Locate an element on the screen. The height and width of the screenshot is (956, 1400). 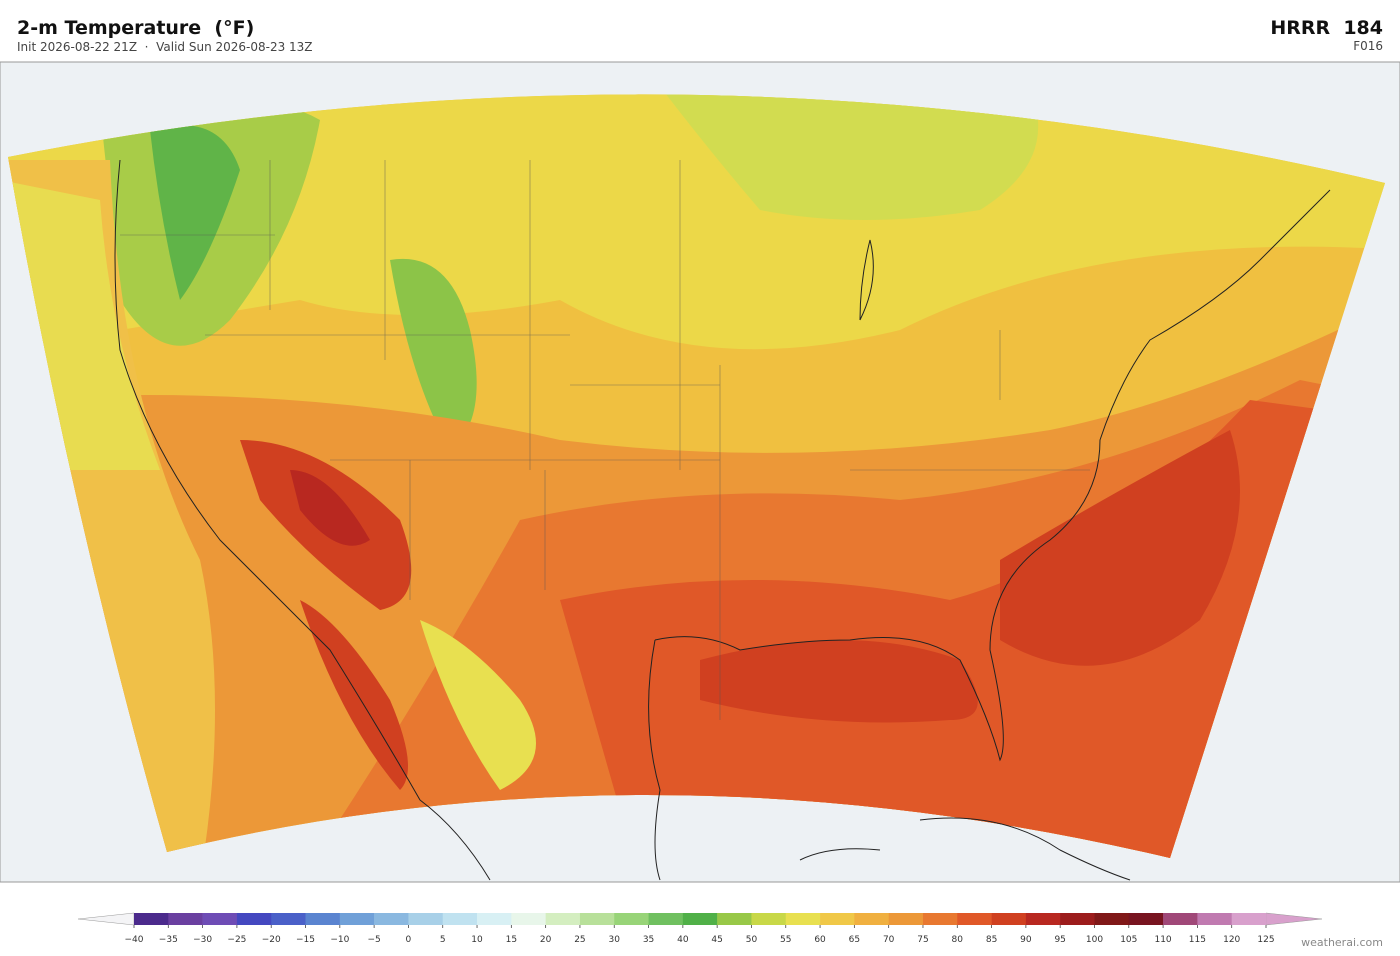
colorbar-over is located at coordinates (1294, 919).